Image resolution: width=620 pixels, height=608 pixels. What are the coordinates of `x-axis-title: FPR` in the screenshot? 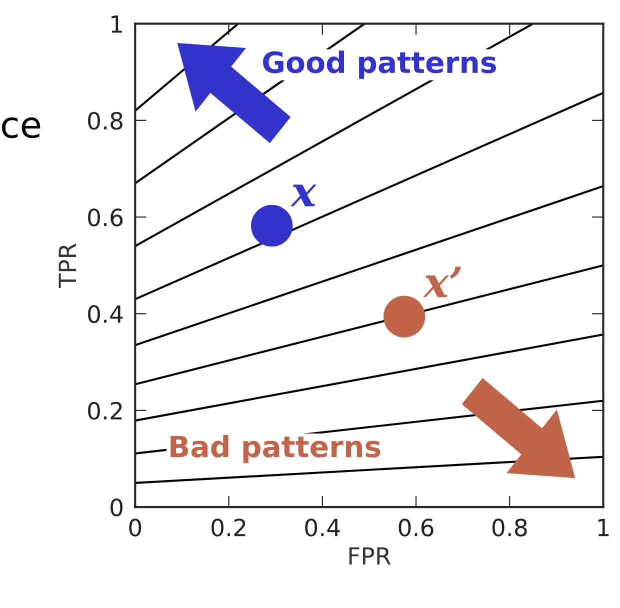 It's located at (370, 556).